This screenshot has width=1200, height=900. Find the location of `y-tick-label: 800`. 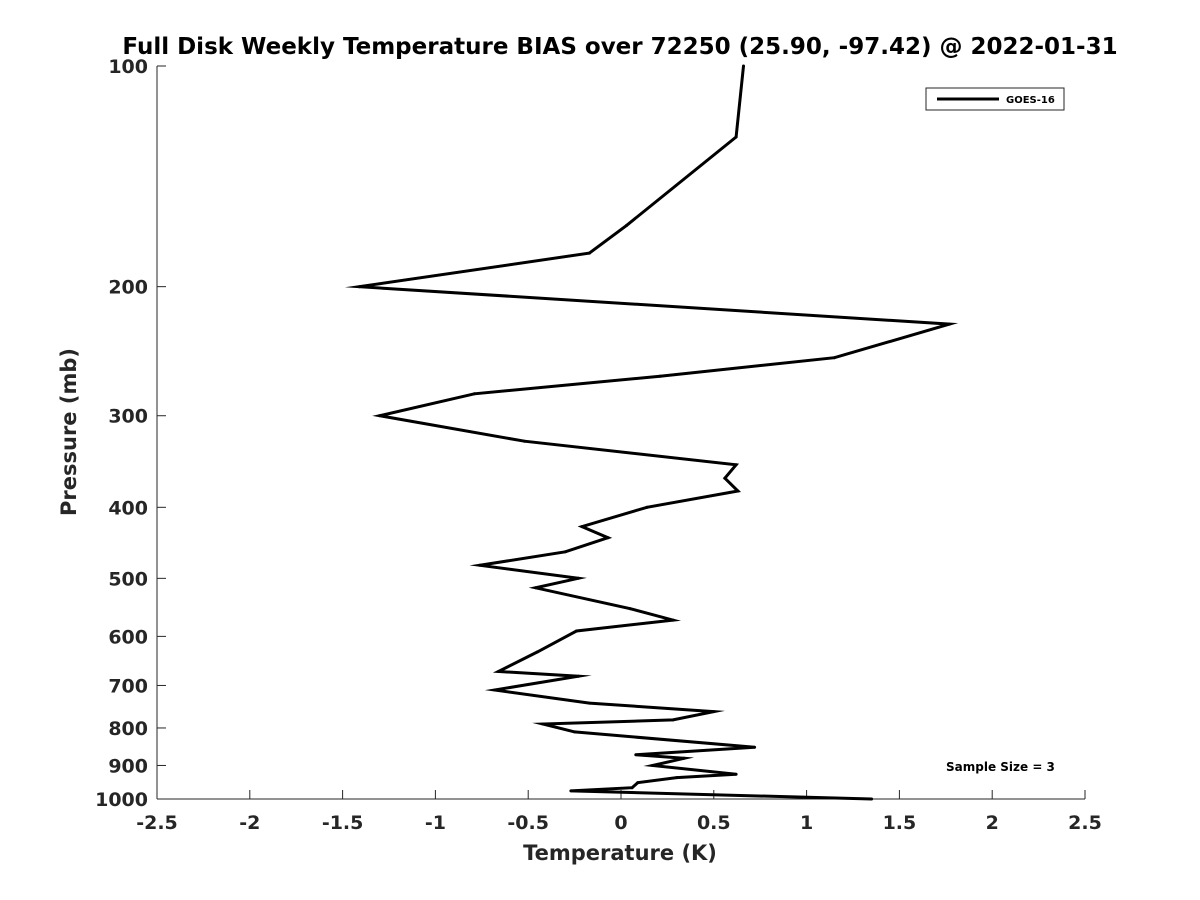

y-tick-label: 800 is located at coordinates (128, 729).